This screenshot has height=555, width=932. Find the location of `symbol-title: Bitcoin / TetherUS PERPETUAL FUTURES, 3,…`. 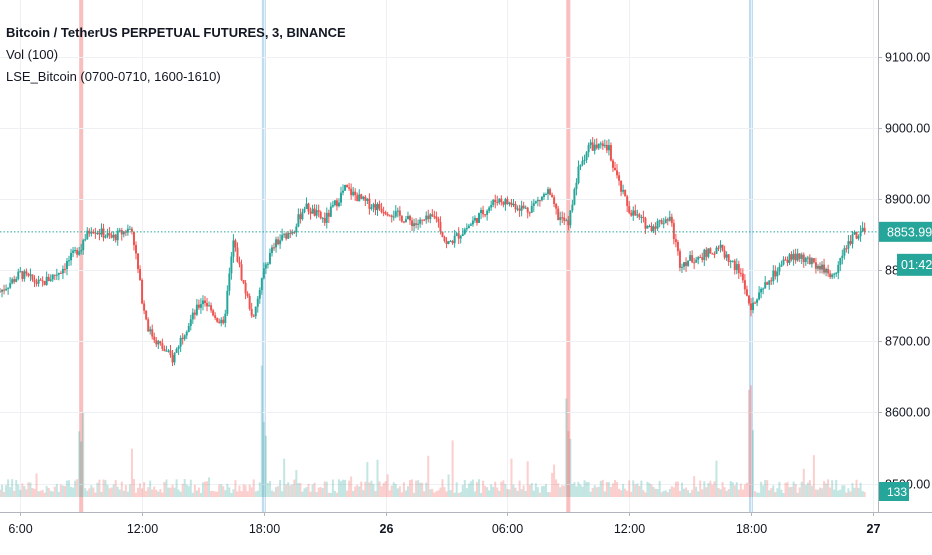

symbol-title: Bitcoin / TetherUS PERPETUAL FUTURES, 3,… is located at coordinates (176, 32).